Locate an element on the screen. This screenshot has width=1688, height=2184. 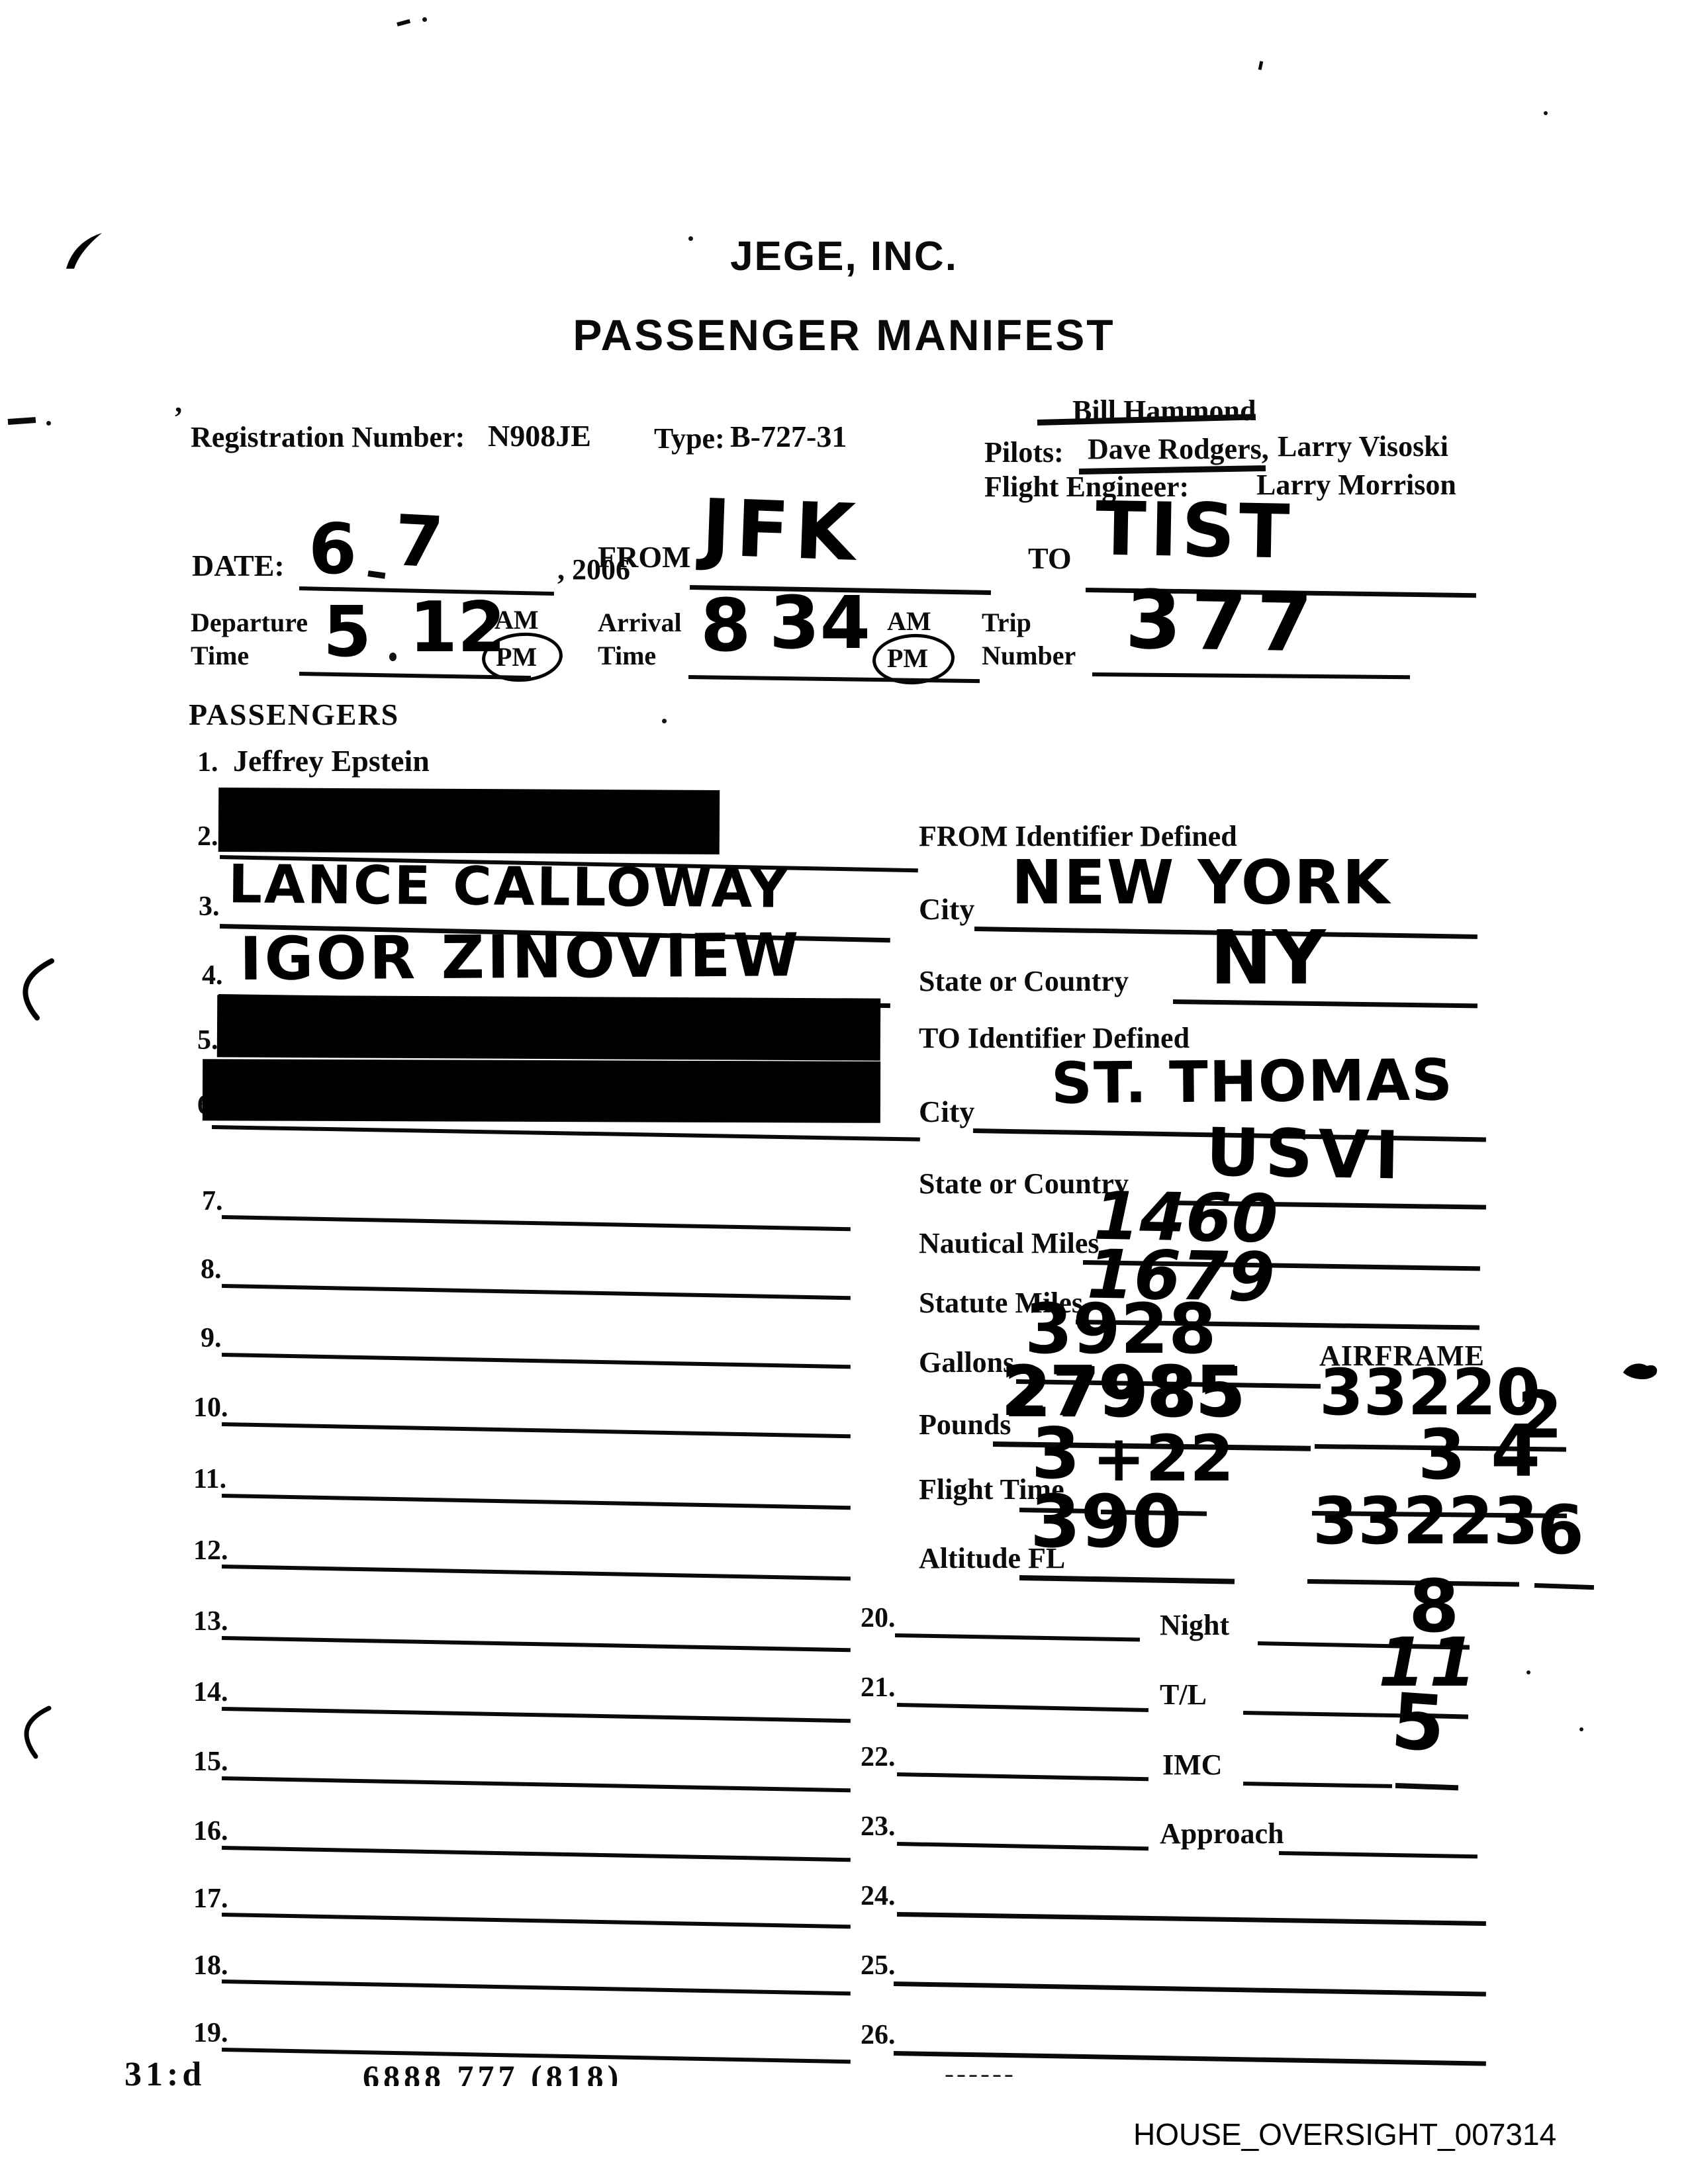
departure-pm-label: PM is located at coordinates (517, 657).